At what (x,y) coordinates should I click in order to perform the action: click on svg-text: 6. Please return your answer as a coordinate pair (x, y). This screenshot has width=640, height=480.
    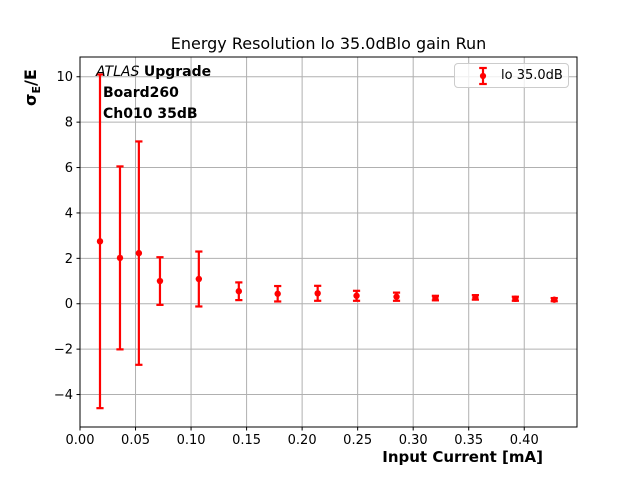
    Looking at the image, I should click on (69, 168).